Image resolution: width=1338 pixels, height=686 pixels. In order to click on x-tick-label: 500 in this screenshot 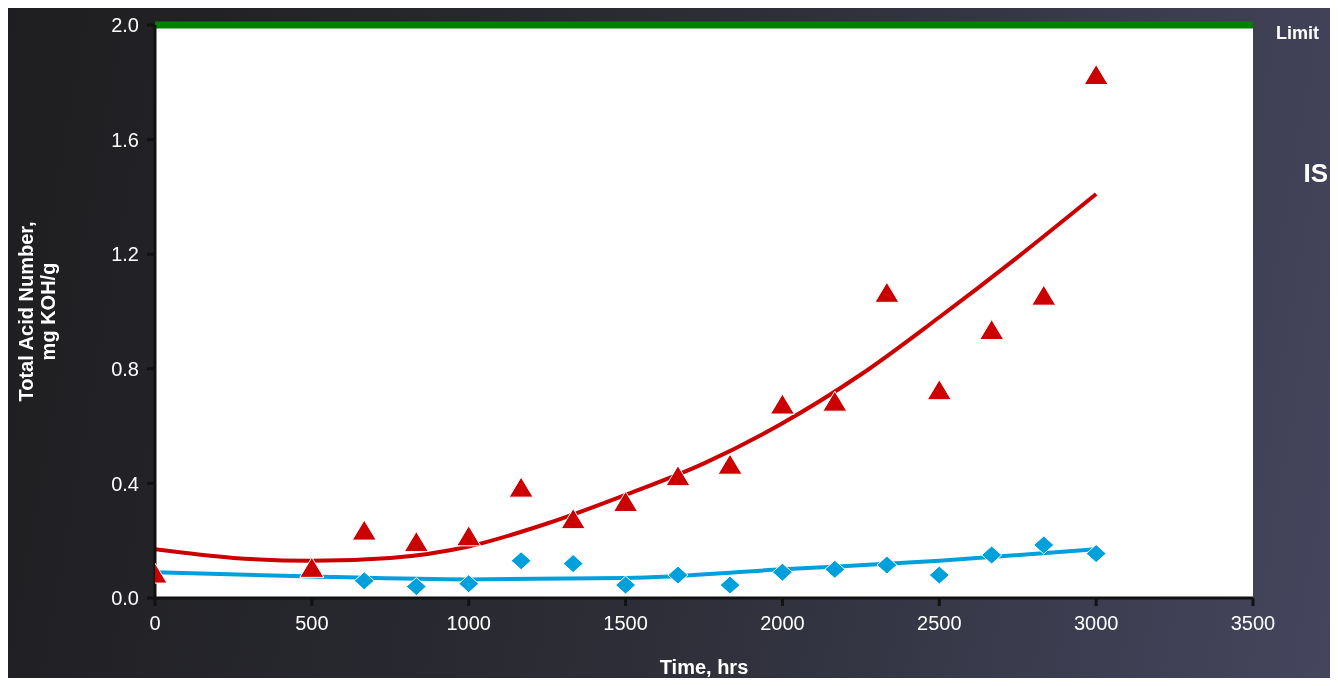, I will do `click(312, 623)`.